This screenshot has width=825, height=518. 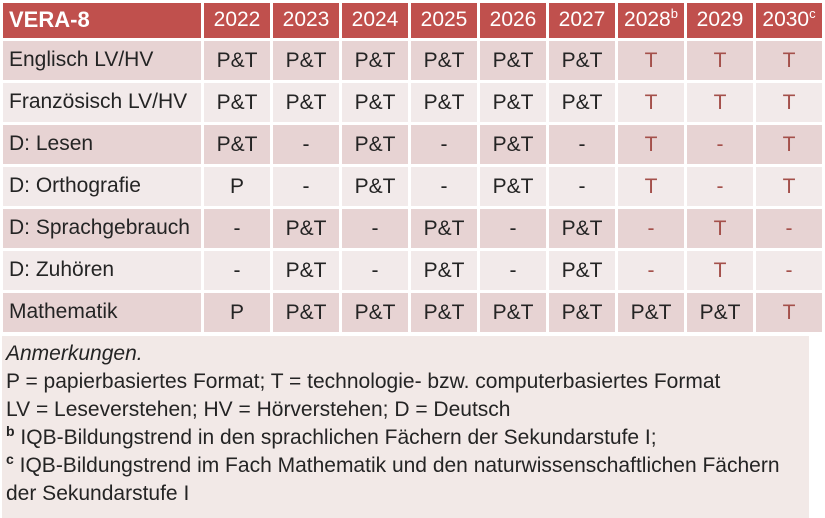 I want to click on row-label: D: Orthografie, so click(x=102, y=186).